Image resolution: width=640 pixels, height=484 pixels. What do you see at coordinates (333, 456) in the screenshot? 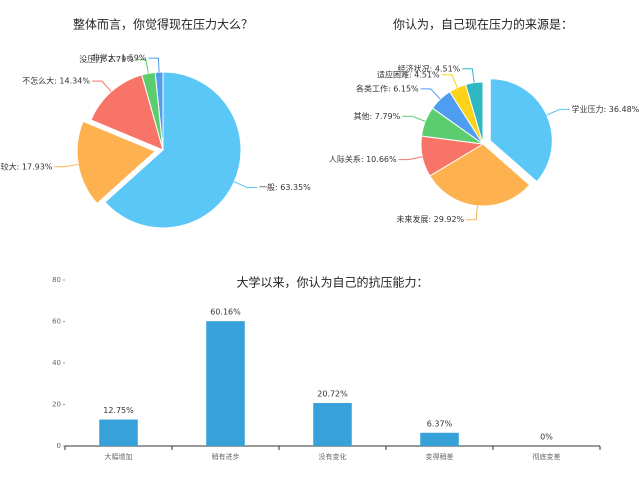
I see `x-tick-label: 没有变化` at bounding box center [333, 456].